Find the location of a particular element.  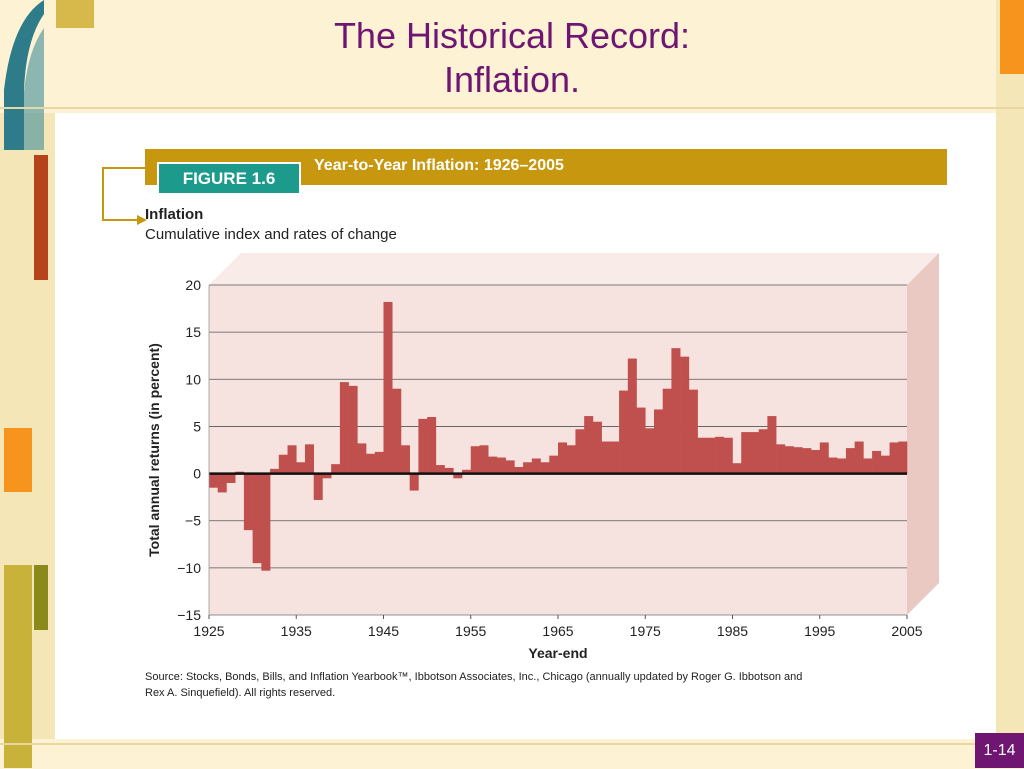

slide-title: The Historical Record: Inflation. is located at coordinates (512, 58).